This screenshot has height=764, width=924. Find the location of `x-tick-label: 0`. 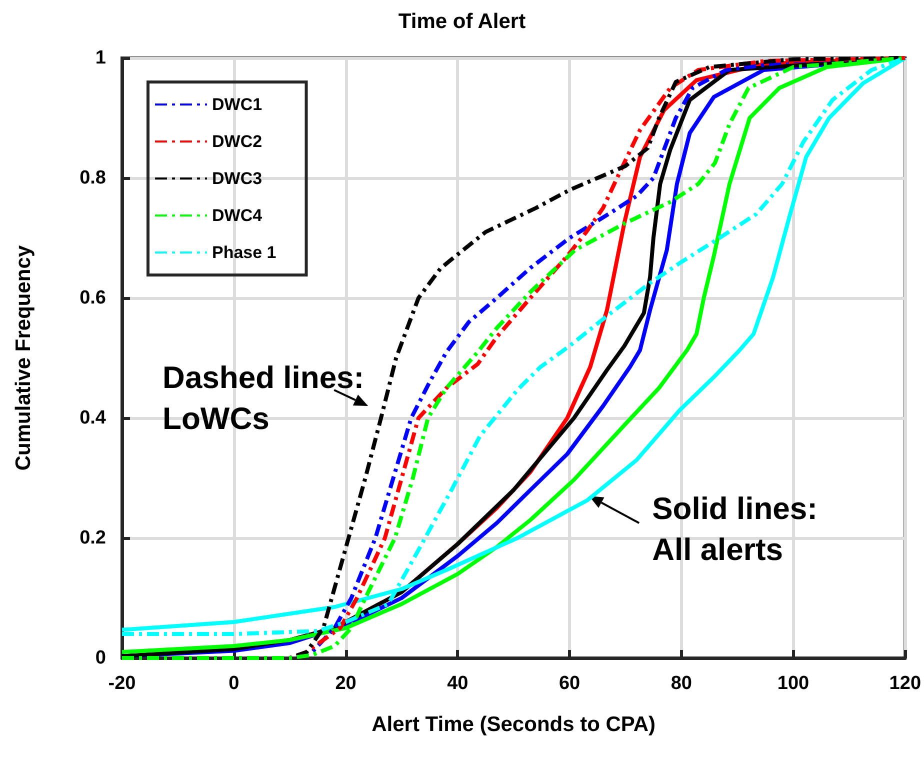

x-tick-label: 0 is located at coordinates (234, 683).